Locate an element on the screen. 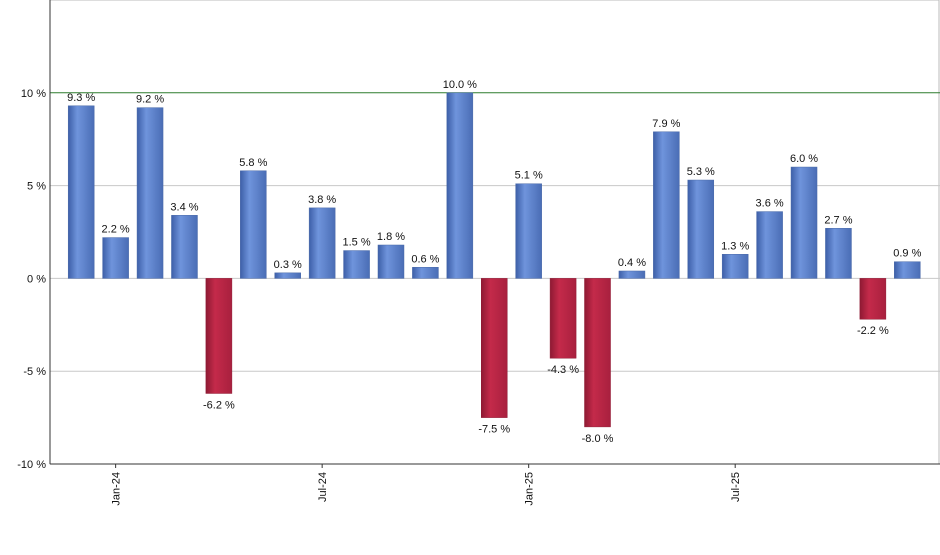  value-label: 3.6 % is located at coordinates (770, 204).